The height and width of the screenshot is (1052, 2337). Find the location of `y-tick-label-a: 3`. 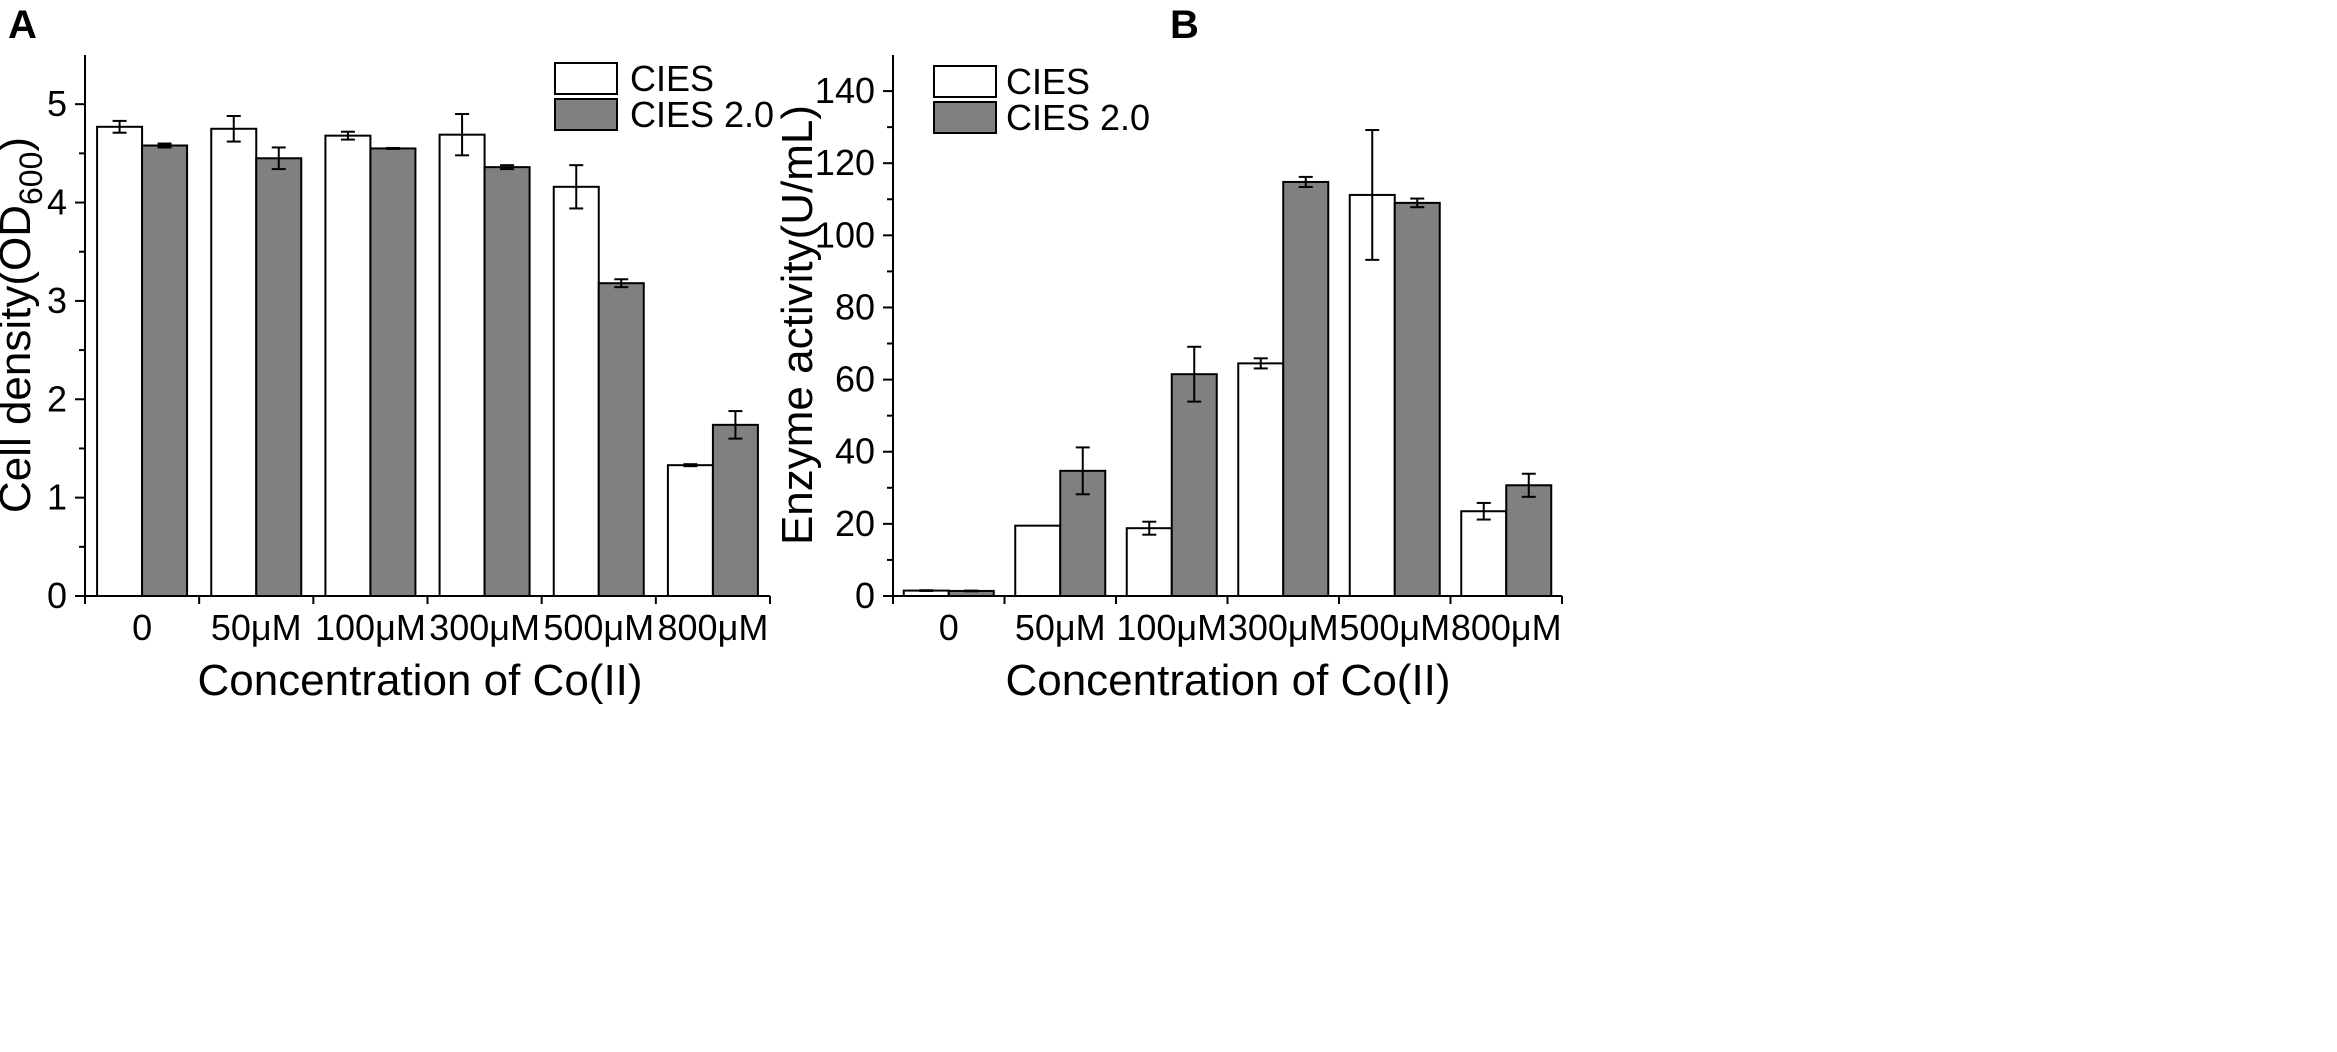

y-tick-label-a: 3 is located at coordinates (57, 300).